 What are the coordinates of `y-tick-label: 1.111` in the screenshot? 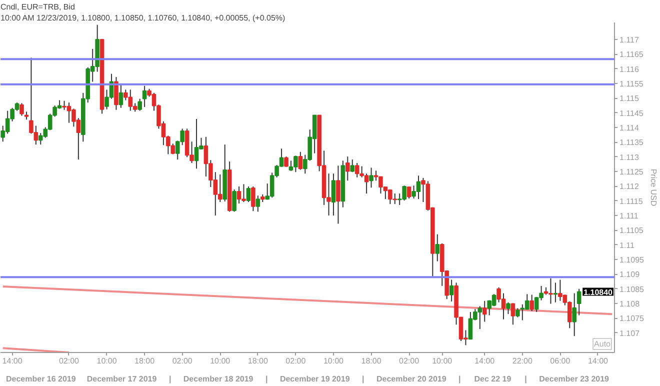 It's located at (629, 216).